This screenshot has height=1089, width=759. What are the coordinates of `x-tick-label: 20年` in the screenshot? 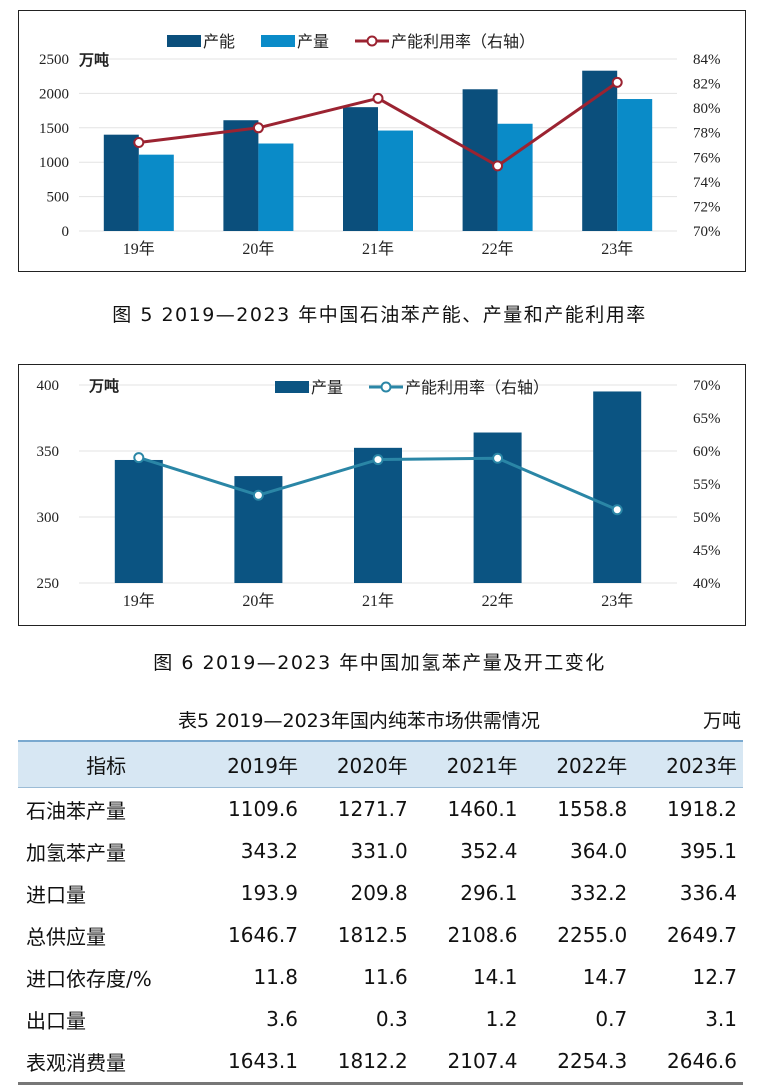 It's located at (258, 249).